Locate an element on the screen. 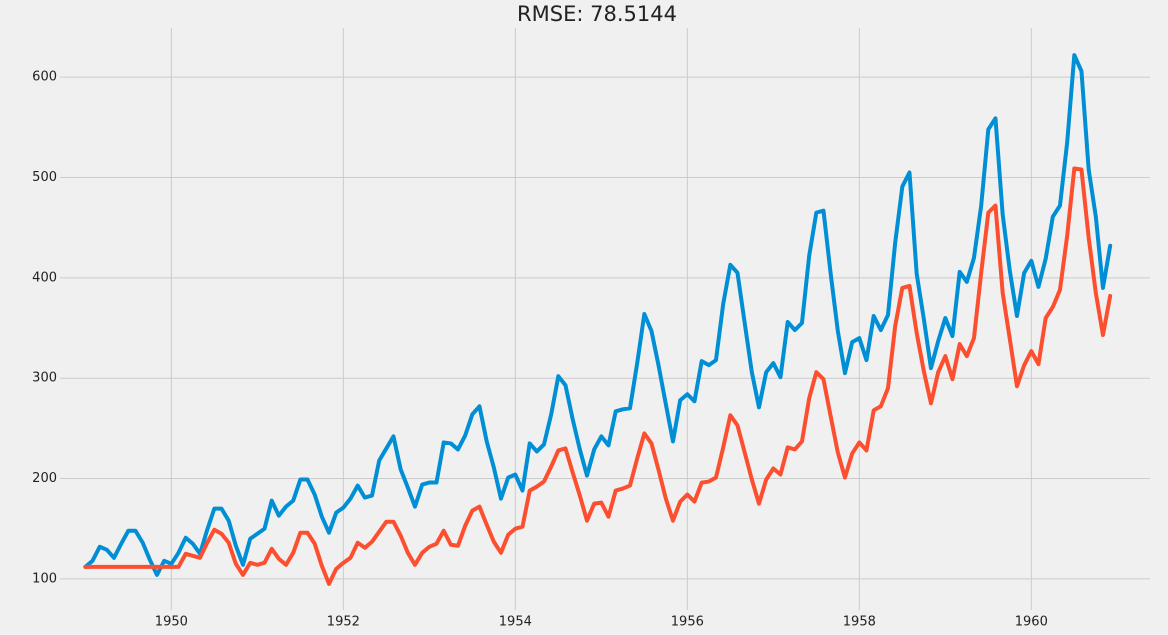  y-tick-label: 200 is located at coordinates (44, 478).